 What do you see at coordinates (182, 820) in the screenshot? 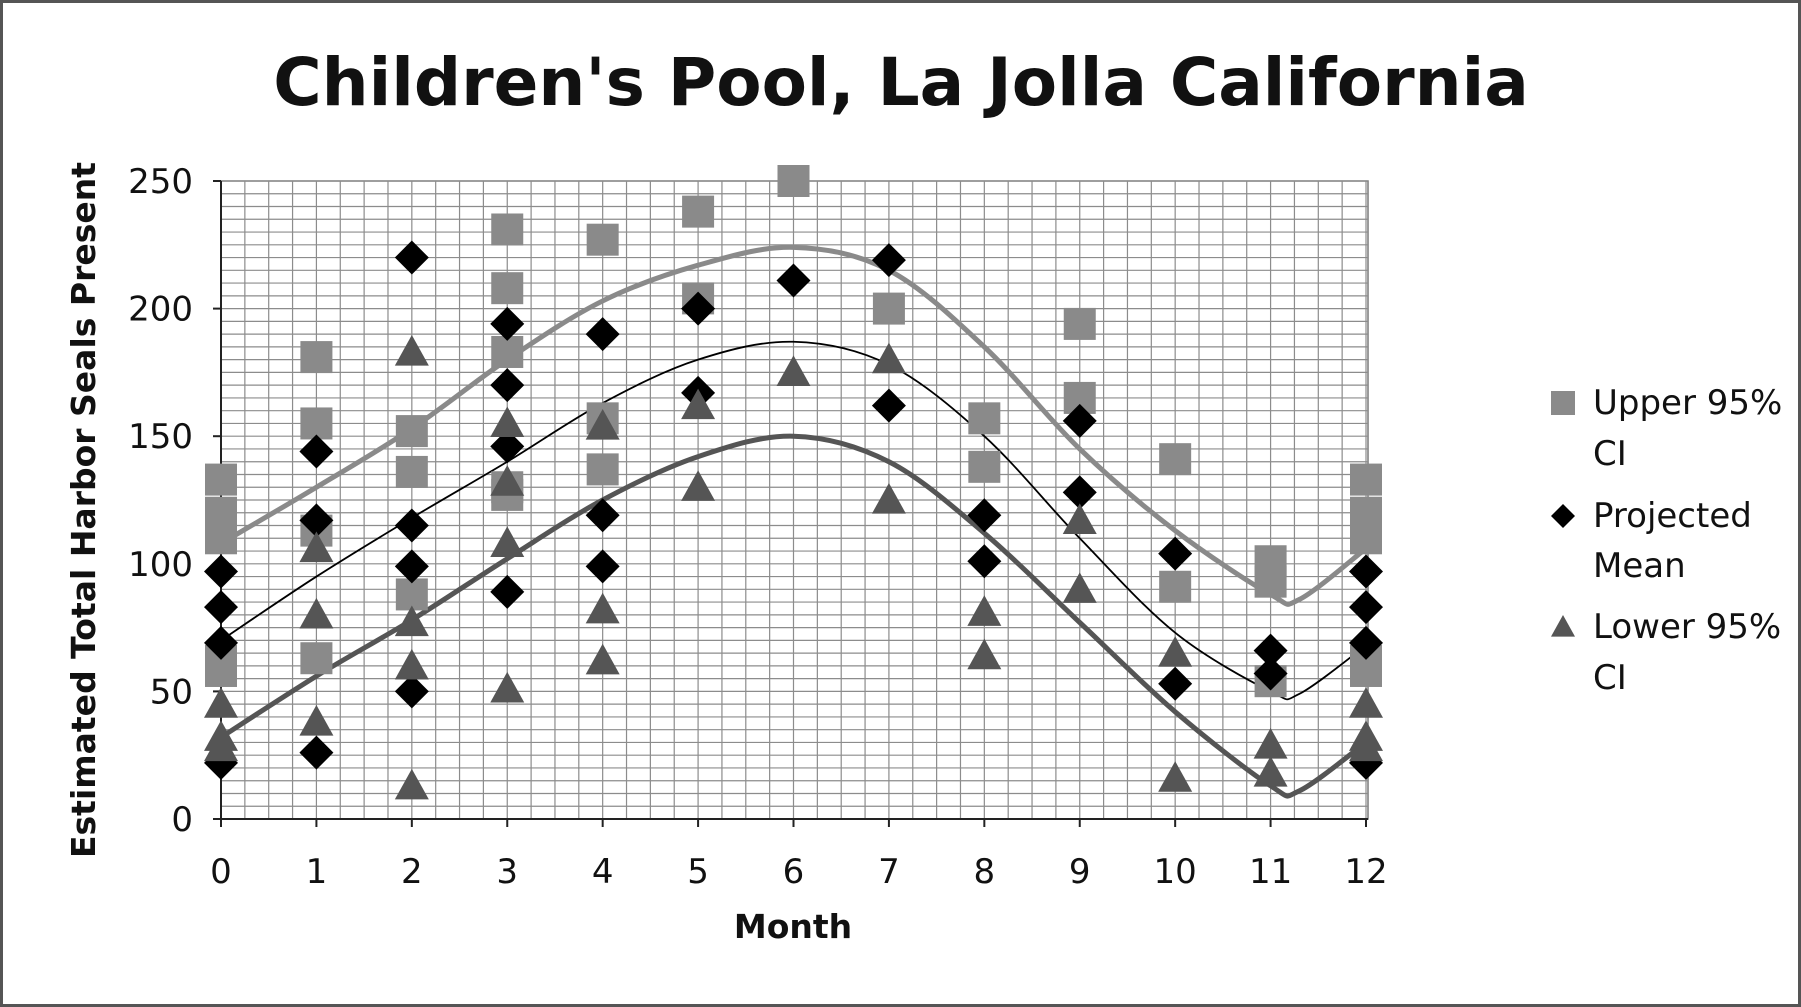
I see `y-tick-label: 0` at bounding box center [182, 820].